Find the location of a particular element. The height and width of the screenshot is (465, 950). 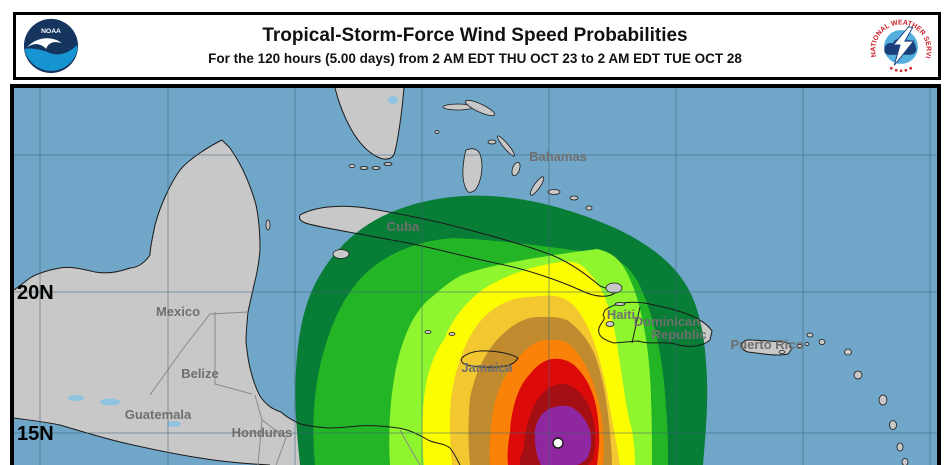

label-dominican-republic-line2: Republic is located at coordinates (679, 334).